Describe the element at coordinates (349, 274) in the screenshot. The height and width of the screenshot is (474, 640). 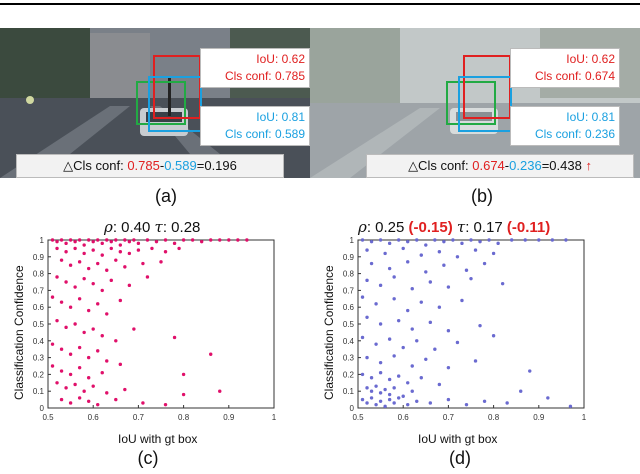
I see `y-tick-label-d: 0.8` at that location.